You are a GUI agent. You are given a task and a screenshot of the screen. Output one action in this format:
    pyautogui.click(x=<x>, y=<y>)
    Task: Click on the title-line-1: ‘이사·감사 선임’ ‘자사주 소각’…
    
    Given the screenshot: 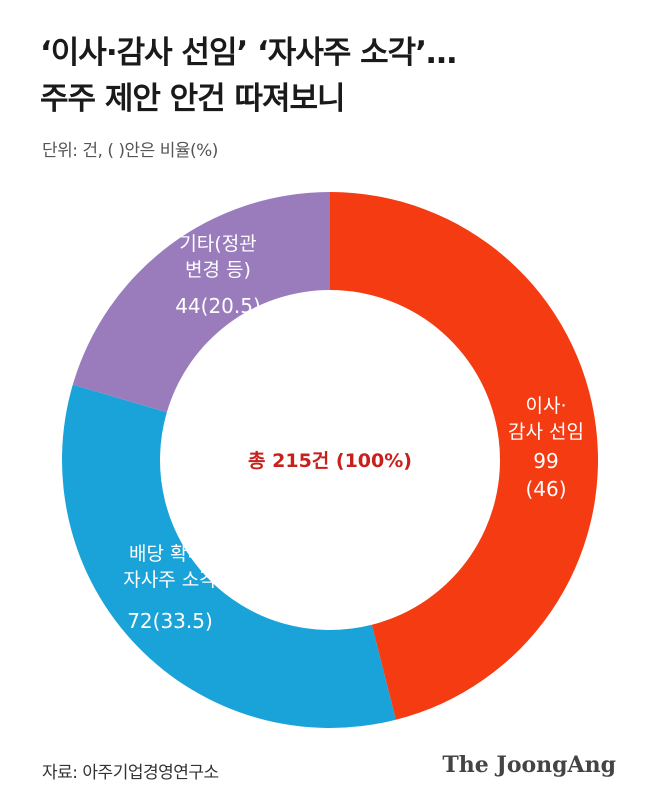 What is the action you would take?
    pyautogui.click(x=248, y=53)
    